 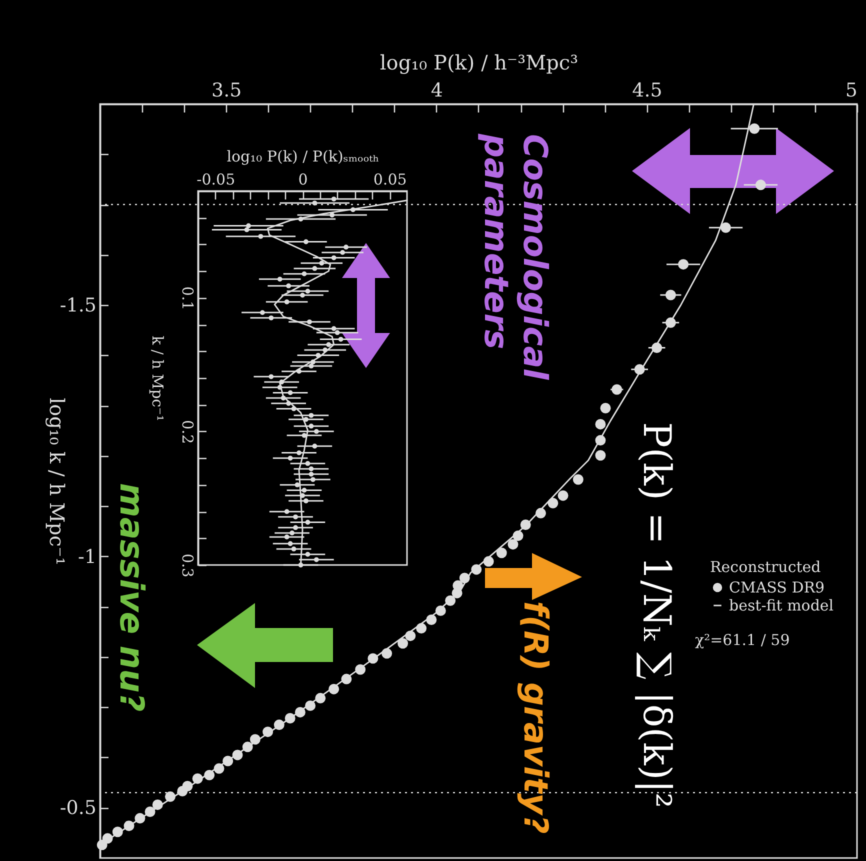 I want to click on x-tick-label: 3.5, so click(x=227, y=91).